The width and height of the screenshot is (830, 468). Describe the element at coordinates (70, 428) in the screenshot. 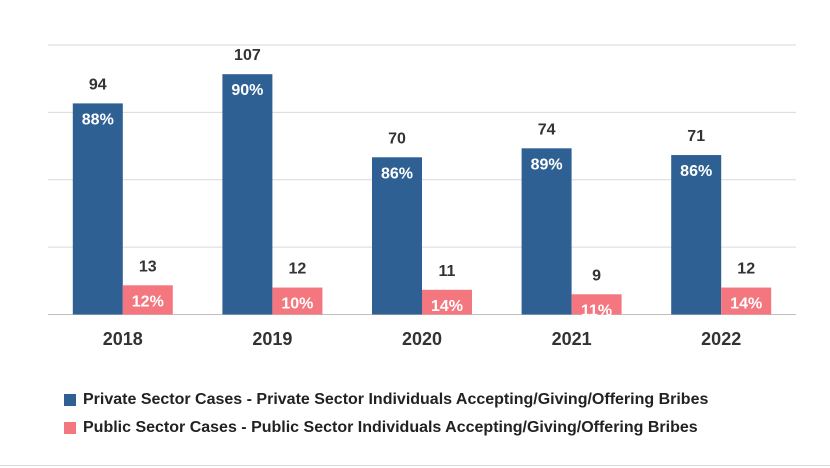

I see `legend-swatch-public` at that location.